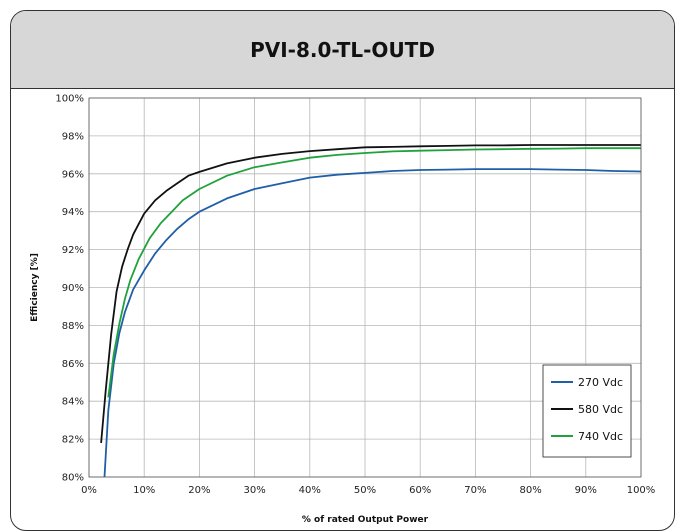 This screenshot has width=685, height=531. I want to click on y-tick-label: 88%, so click(73, 326).